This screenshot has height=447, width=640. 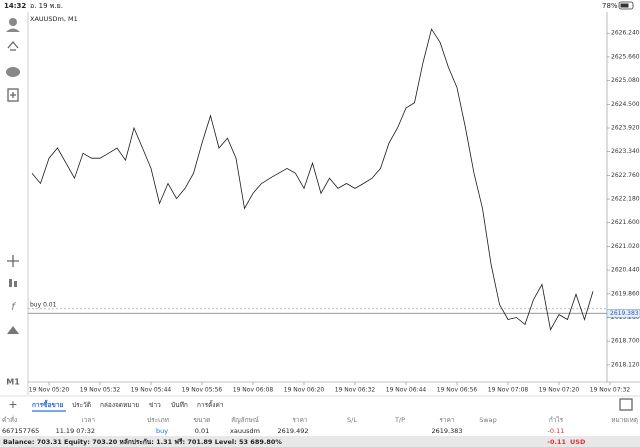 What do you see at coordinates (625, 127) in the screenshot?
I see `y-tick-label: 2623.920` at bounding box center [625, 127].